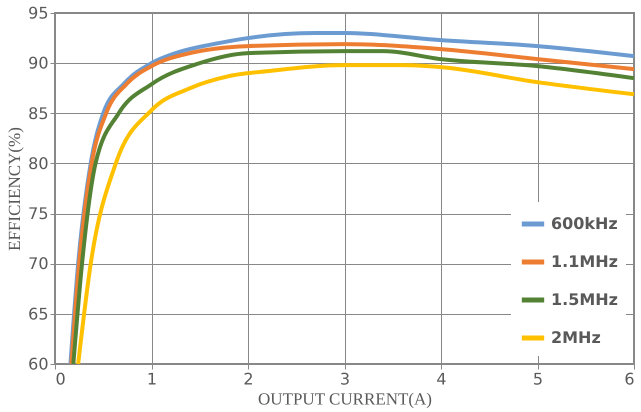 Image resolution: width=641 pixels, height=412 pixels. What do you see at coordinates (38, 163) in the screenshot?
I see `y-tick-label: 80` at bounding box center [38, 163].